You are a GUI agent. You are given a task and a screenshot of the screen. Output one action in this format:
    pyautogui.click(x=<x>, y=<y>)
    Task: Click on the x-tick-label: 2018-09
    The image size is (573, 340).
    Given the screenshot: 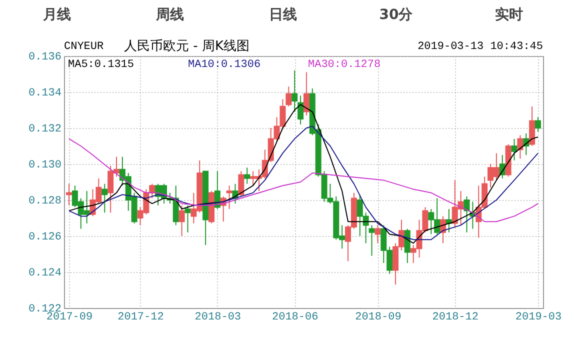 What is the action you would take?
    pyautogui.click(x=378, y=318)
    